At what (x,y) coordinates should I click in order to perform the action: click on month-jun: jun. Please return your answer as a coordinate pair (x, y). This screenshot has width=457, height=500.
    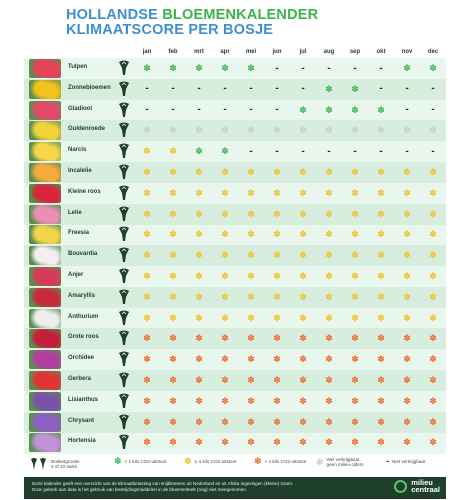
    Looking at the image, I should click on (277, 52).